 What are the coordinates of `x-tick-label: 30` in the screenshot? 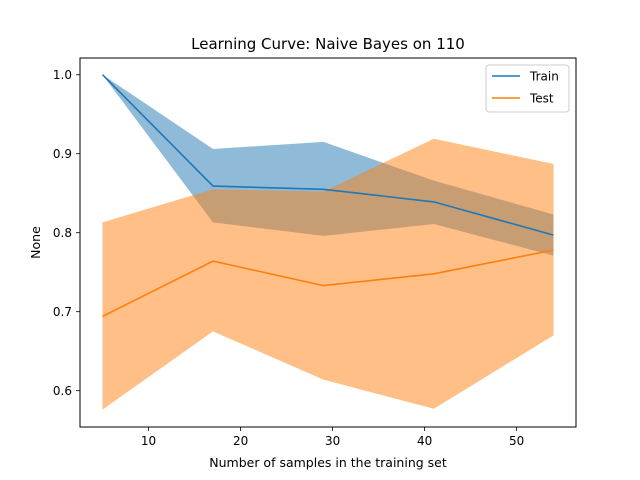 It's located at (332, 441).